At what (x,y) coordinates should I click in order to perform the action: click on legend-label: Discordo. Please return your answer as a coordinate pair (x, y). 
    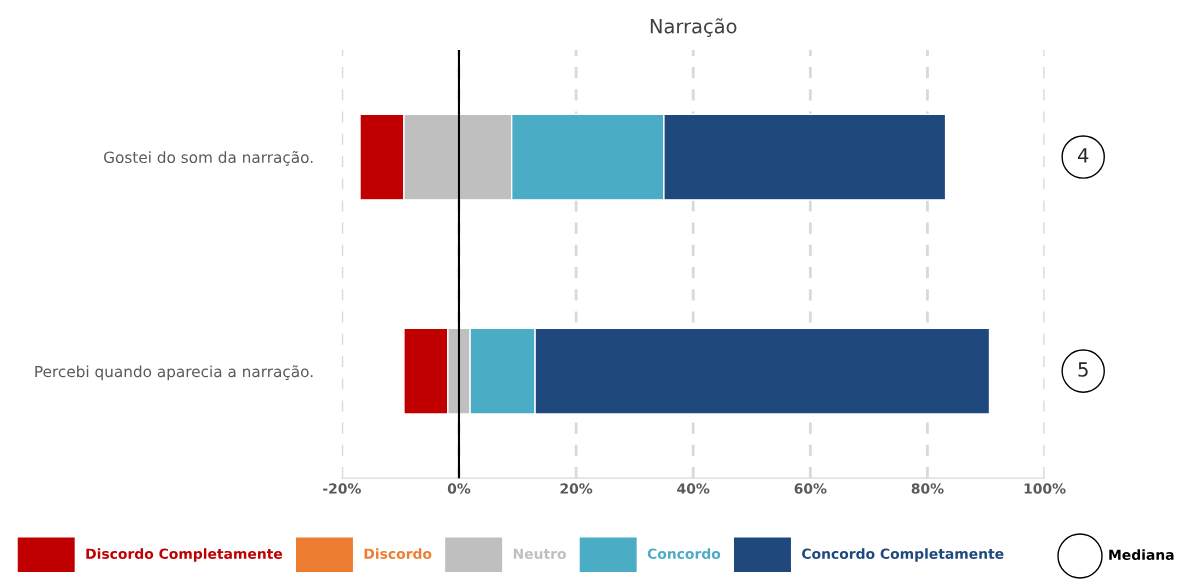
    Looking at the image, I should click on (398, 553).